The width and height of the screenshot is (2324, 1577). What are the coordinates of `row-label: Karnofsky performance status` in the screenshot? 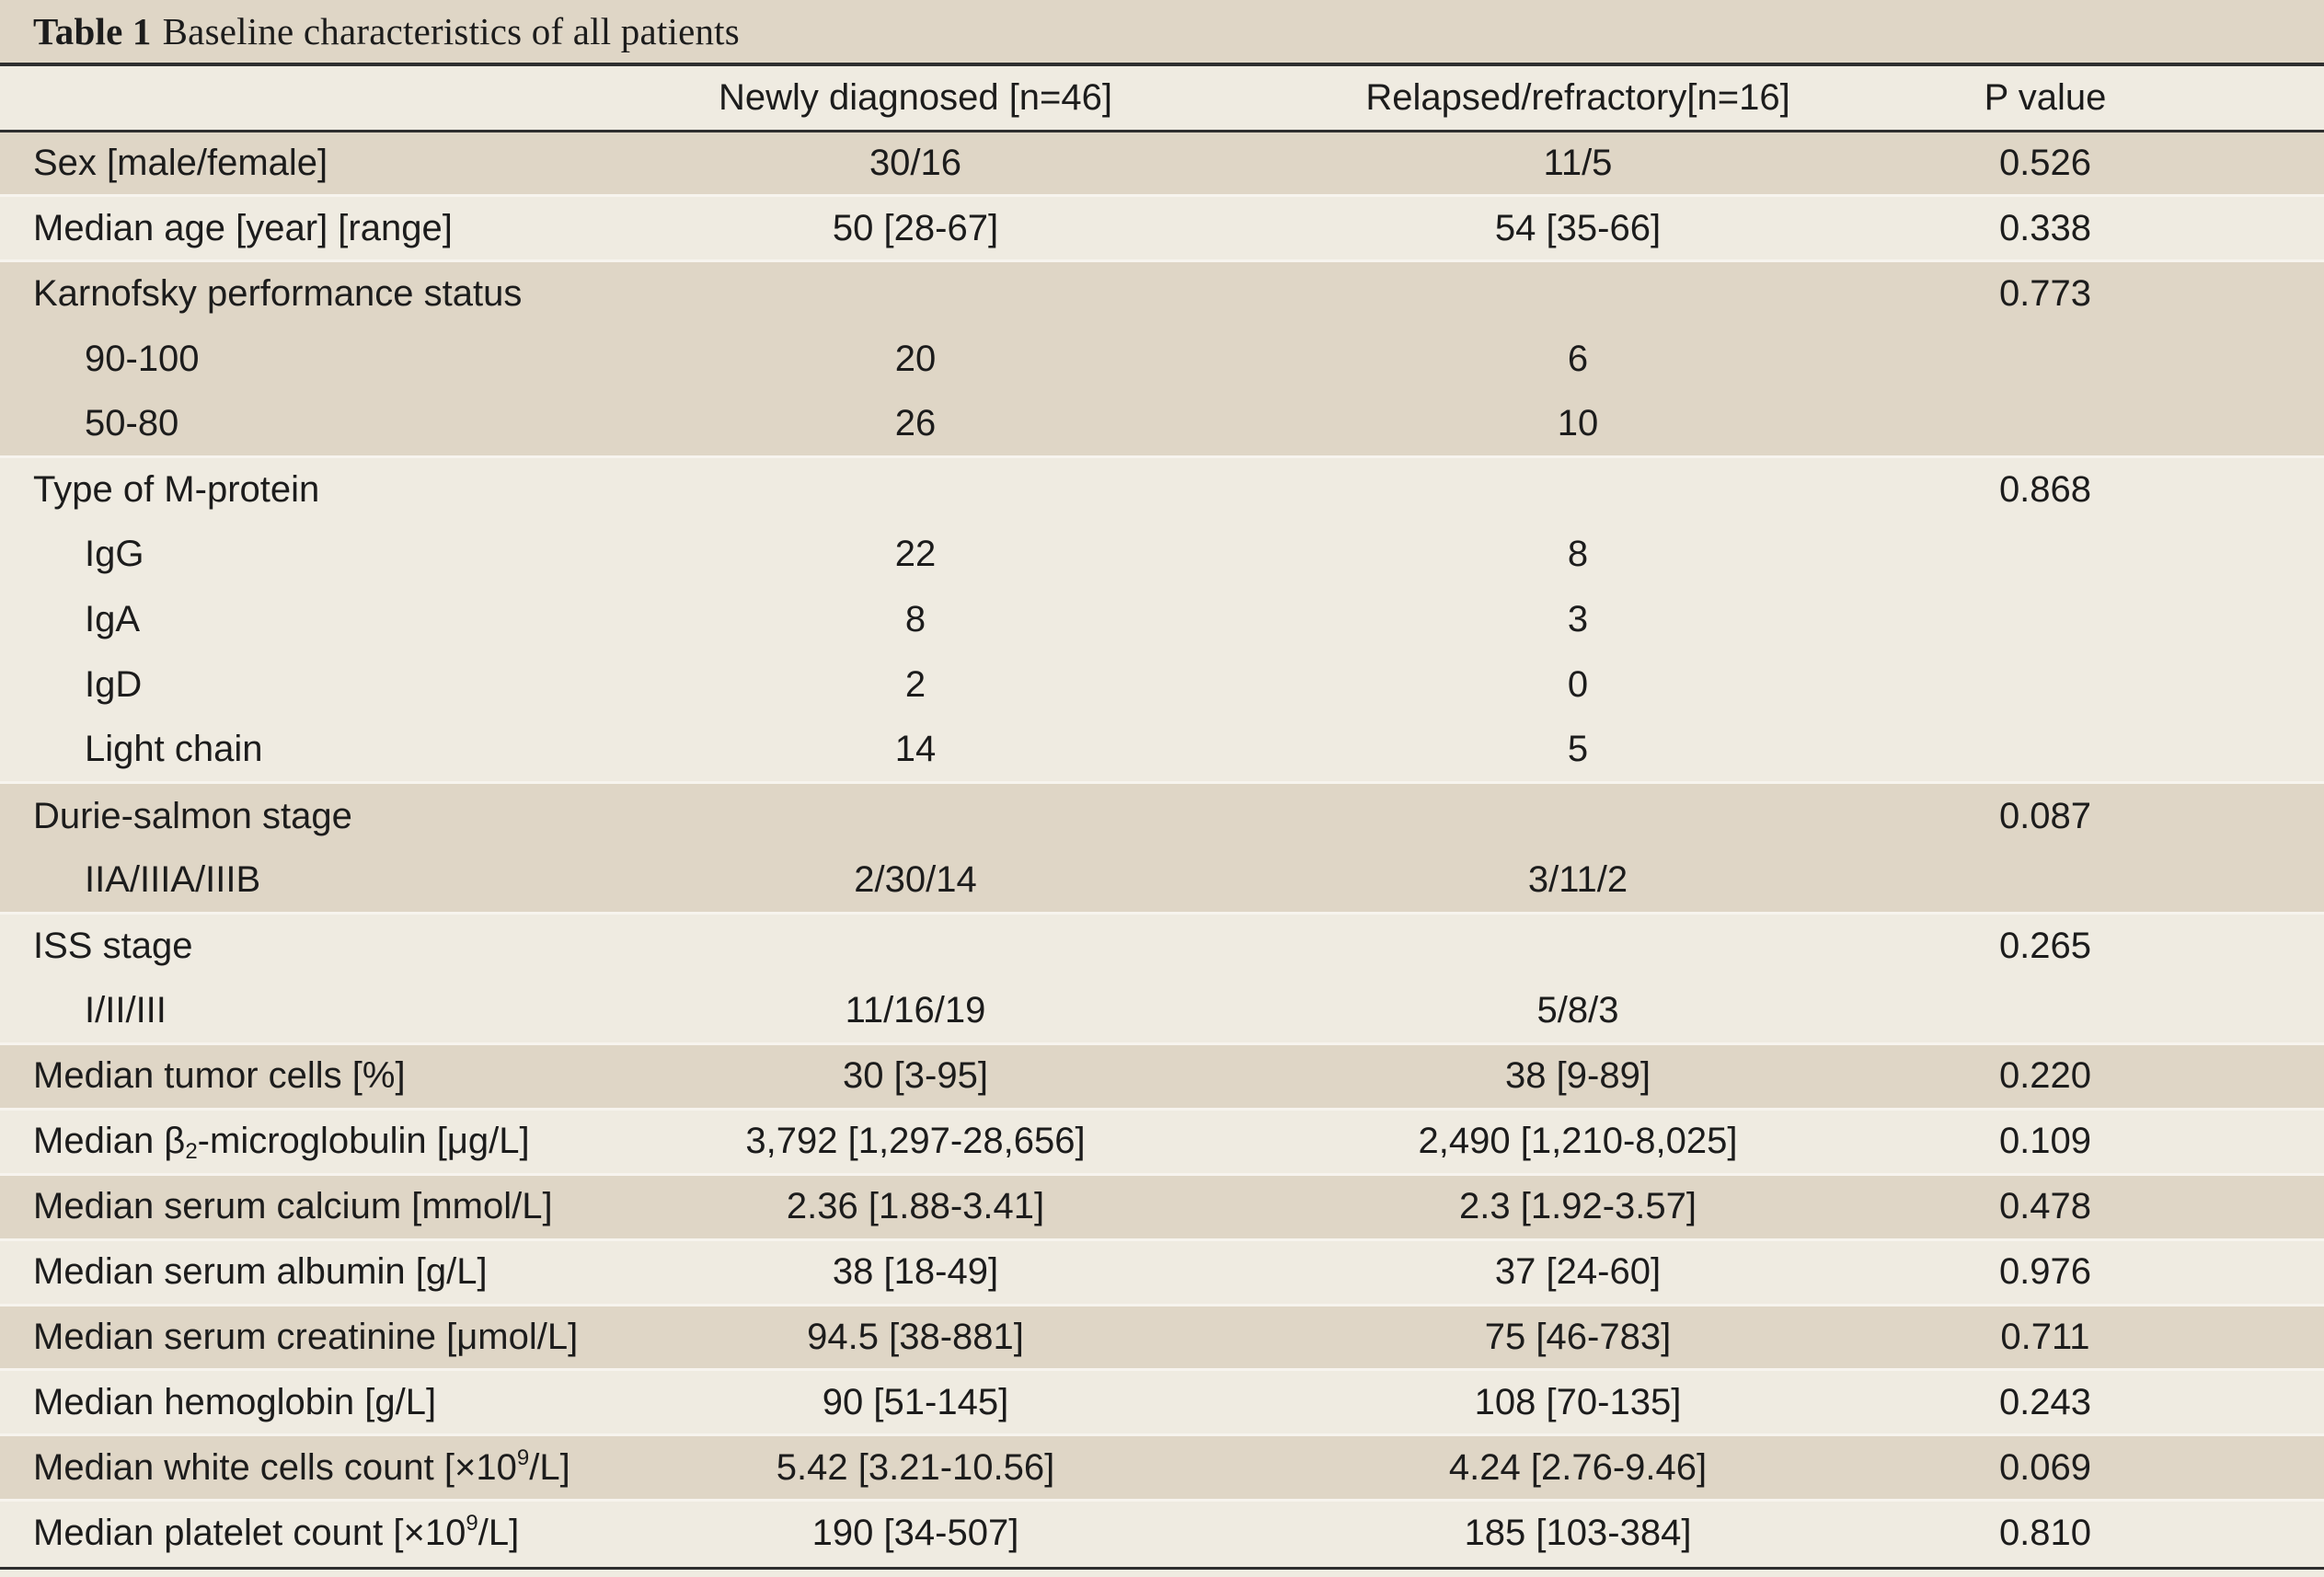 It's located at (322, 293).